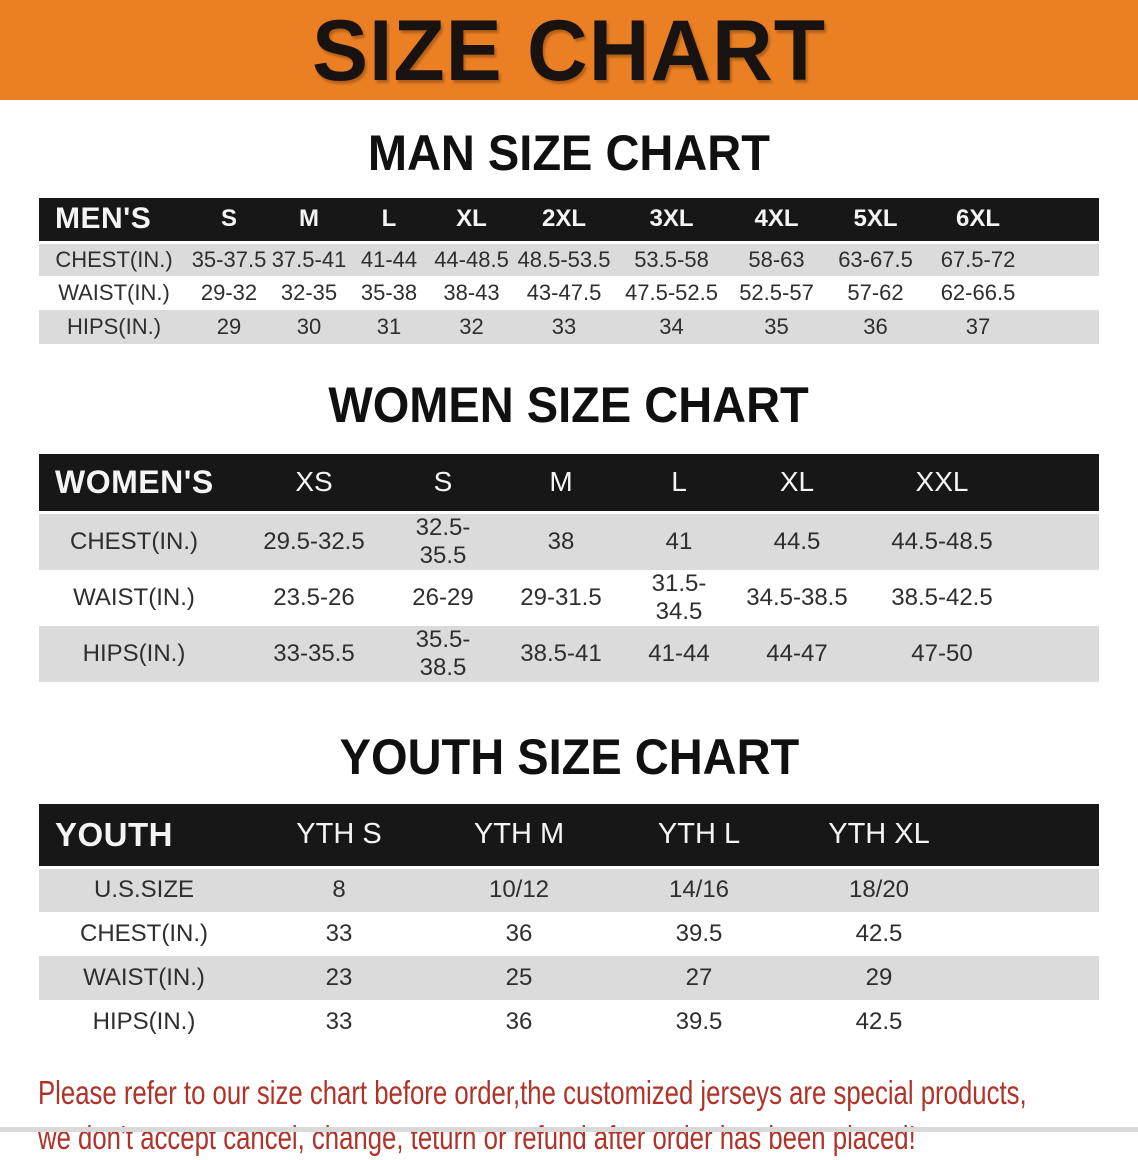 The image size is (1138, 1160). What do you see at coordinates (443, 541) in the screenshot?
I see `size-cell: 32.5-35.5` at bounding box center [443, 541].